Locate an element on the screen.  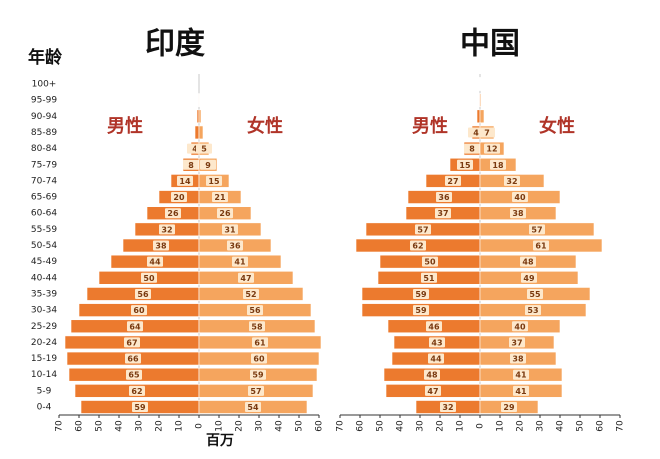
value-label: 5 is located at coordinates (204, 149).